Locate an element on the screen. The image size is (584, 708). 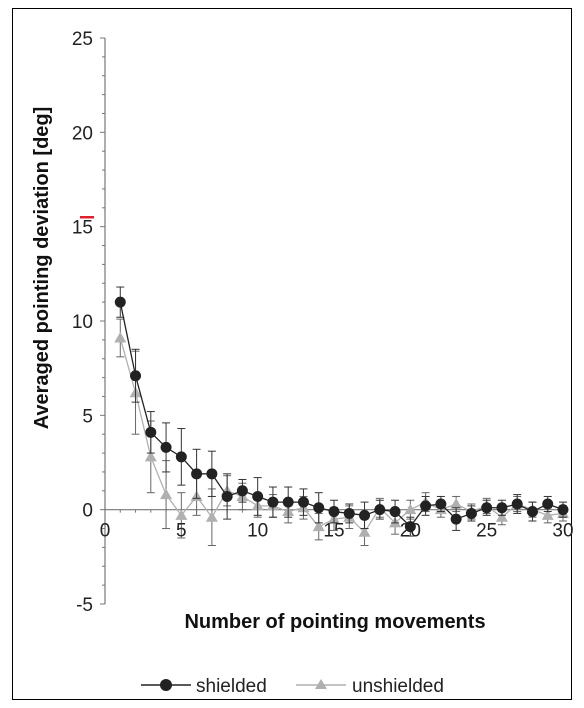
x-tick-label: 20 is located at coordinates (410, 531).